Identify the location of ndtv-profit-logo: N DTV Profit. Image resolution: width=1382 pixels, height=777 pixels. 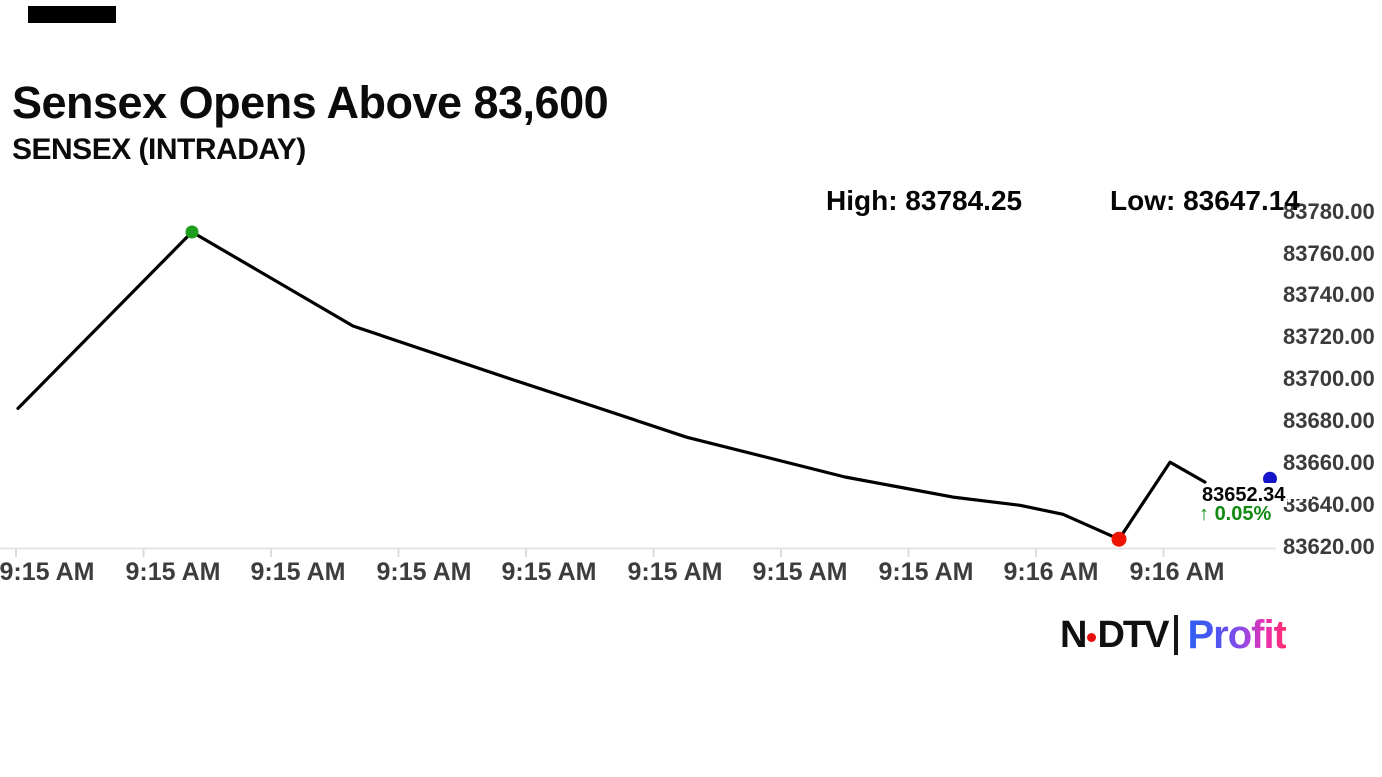
(1173, 635).